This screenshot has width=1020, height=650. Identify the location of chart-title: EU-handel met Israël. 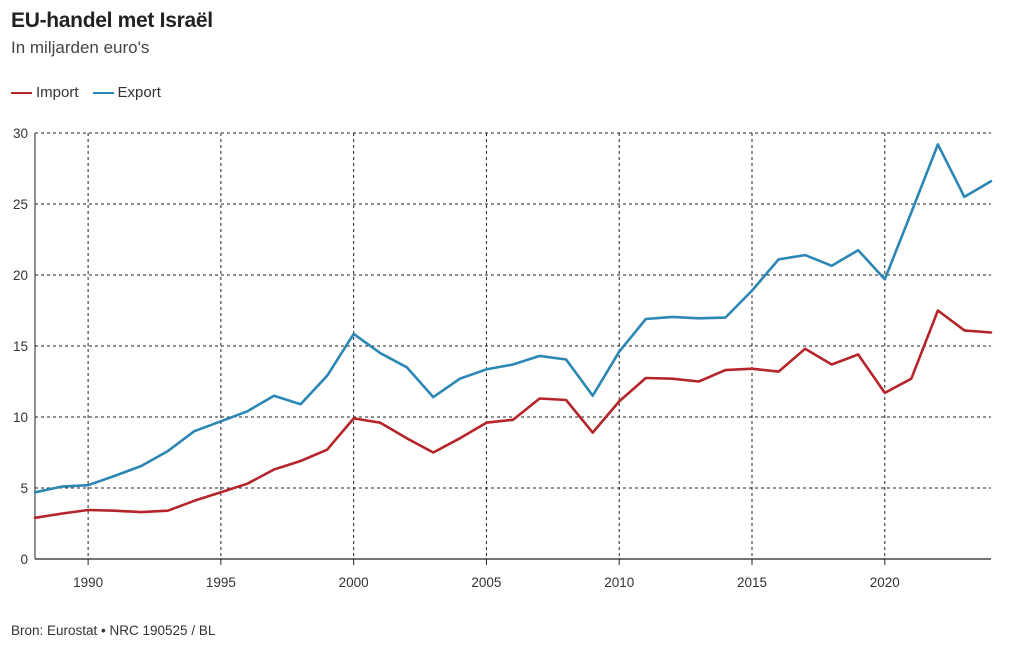
(112, 20).